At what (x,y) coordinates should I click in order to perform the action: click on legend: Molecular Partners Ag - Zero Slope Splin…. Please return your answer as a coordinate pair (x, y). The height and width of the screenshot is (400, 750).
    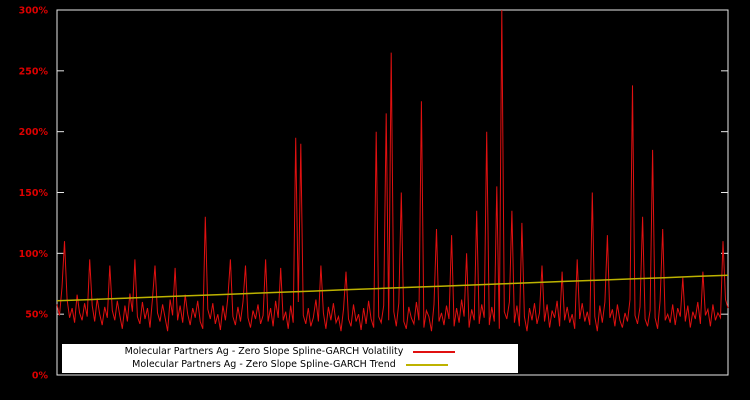
    Looking at the image, I should click on (290, 358).